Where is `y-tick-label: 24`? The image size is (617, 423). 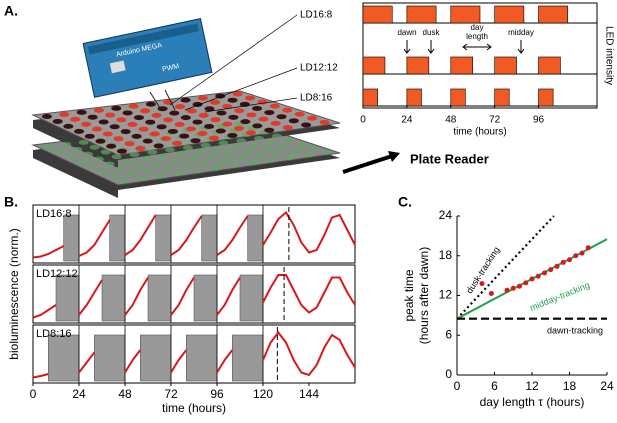
y-tick-label: 24 is located at coordinates (446, 215).